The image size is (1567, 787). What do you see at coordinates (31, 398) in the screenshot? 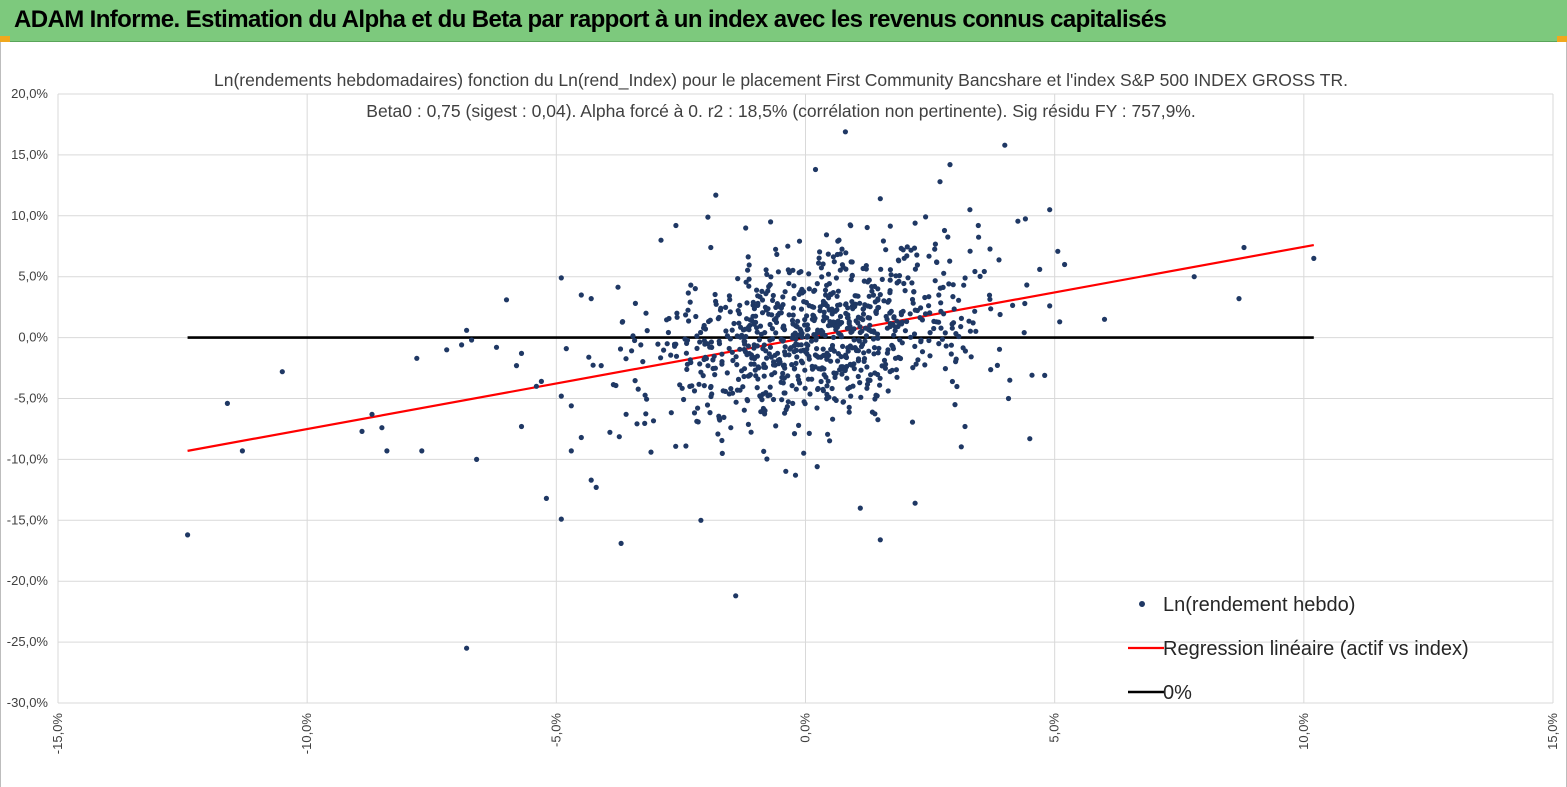
I see `y-tick-label: -5,0%` at bounding box center [31, 398].